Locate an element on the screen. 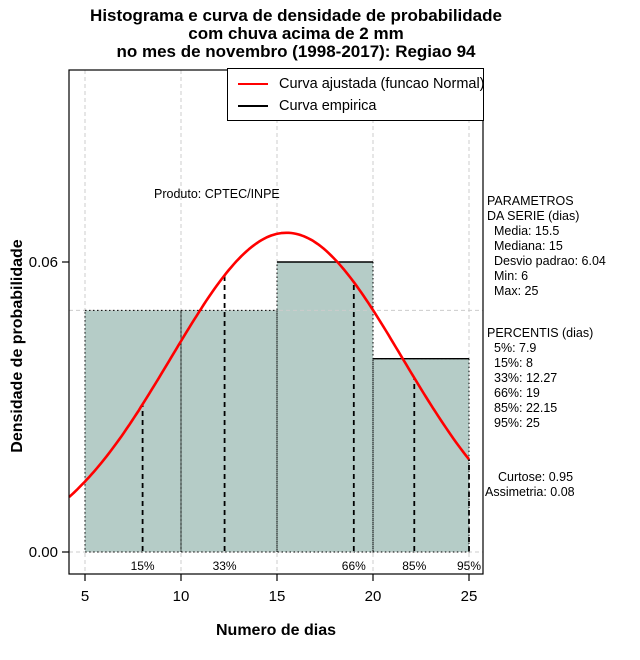 The image size is (640, 660). legend-entry-empirical: Curva empirica is located at coordinates (355, 105).